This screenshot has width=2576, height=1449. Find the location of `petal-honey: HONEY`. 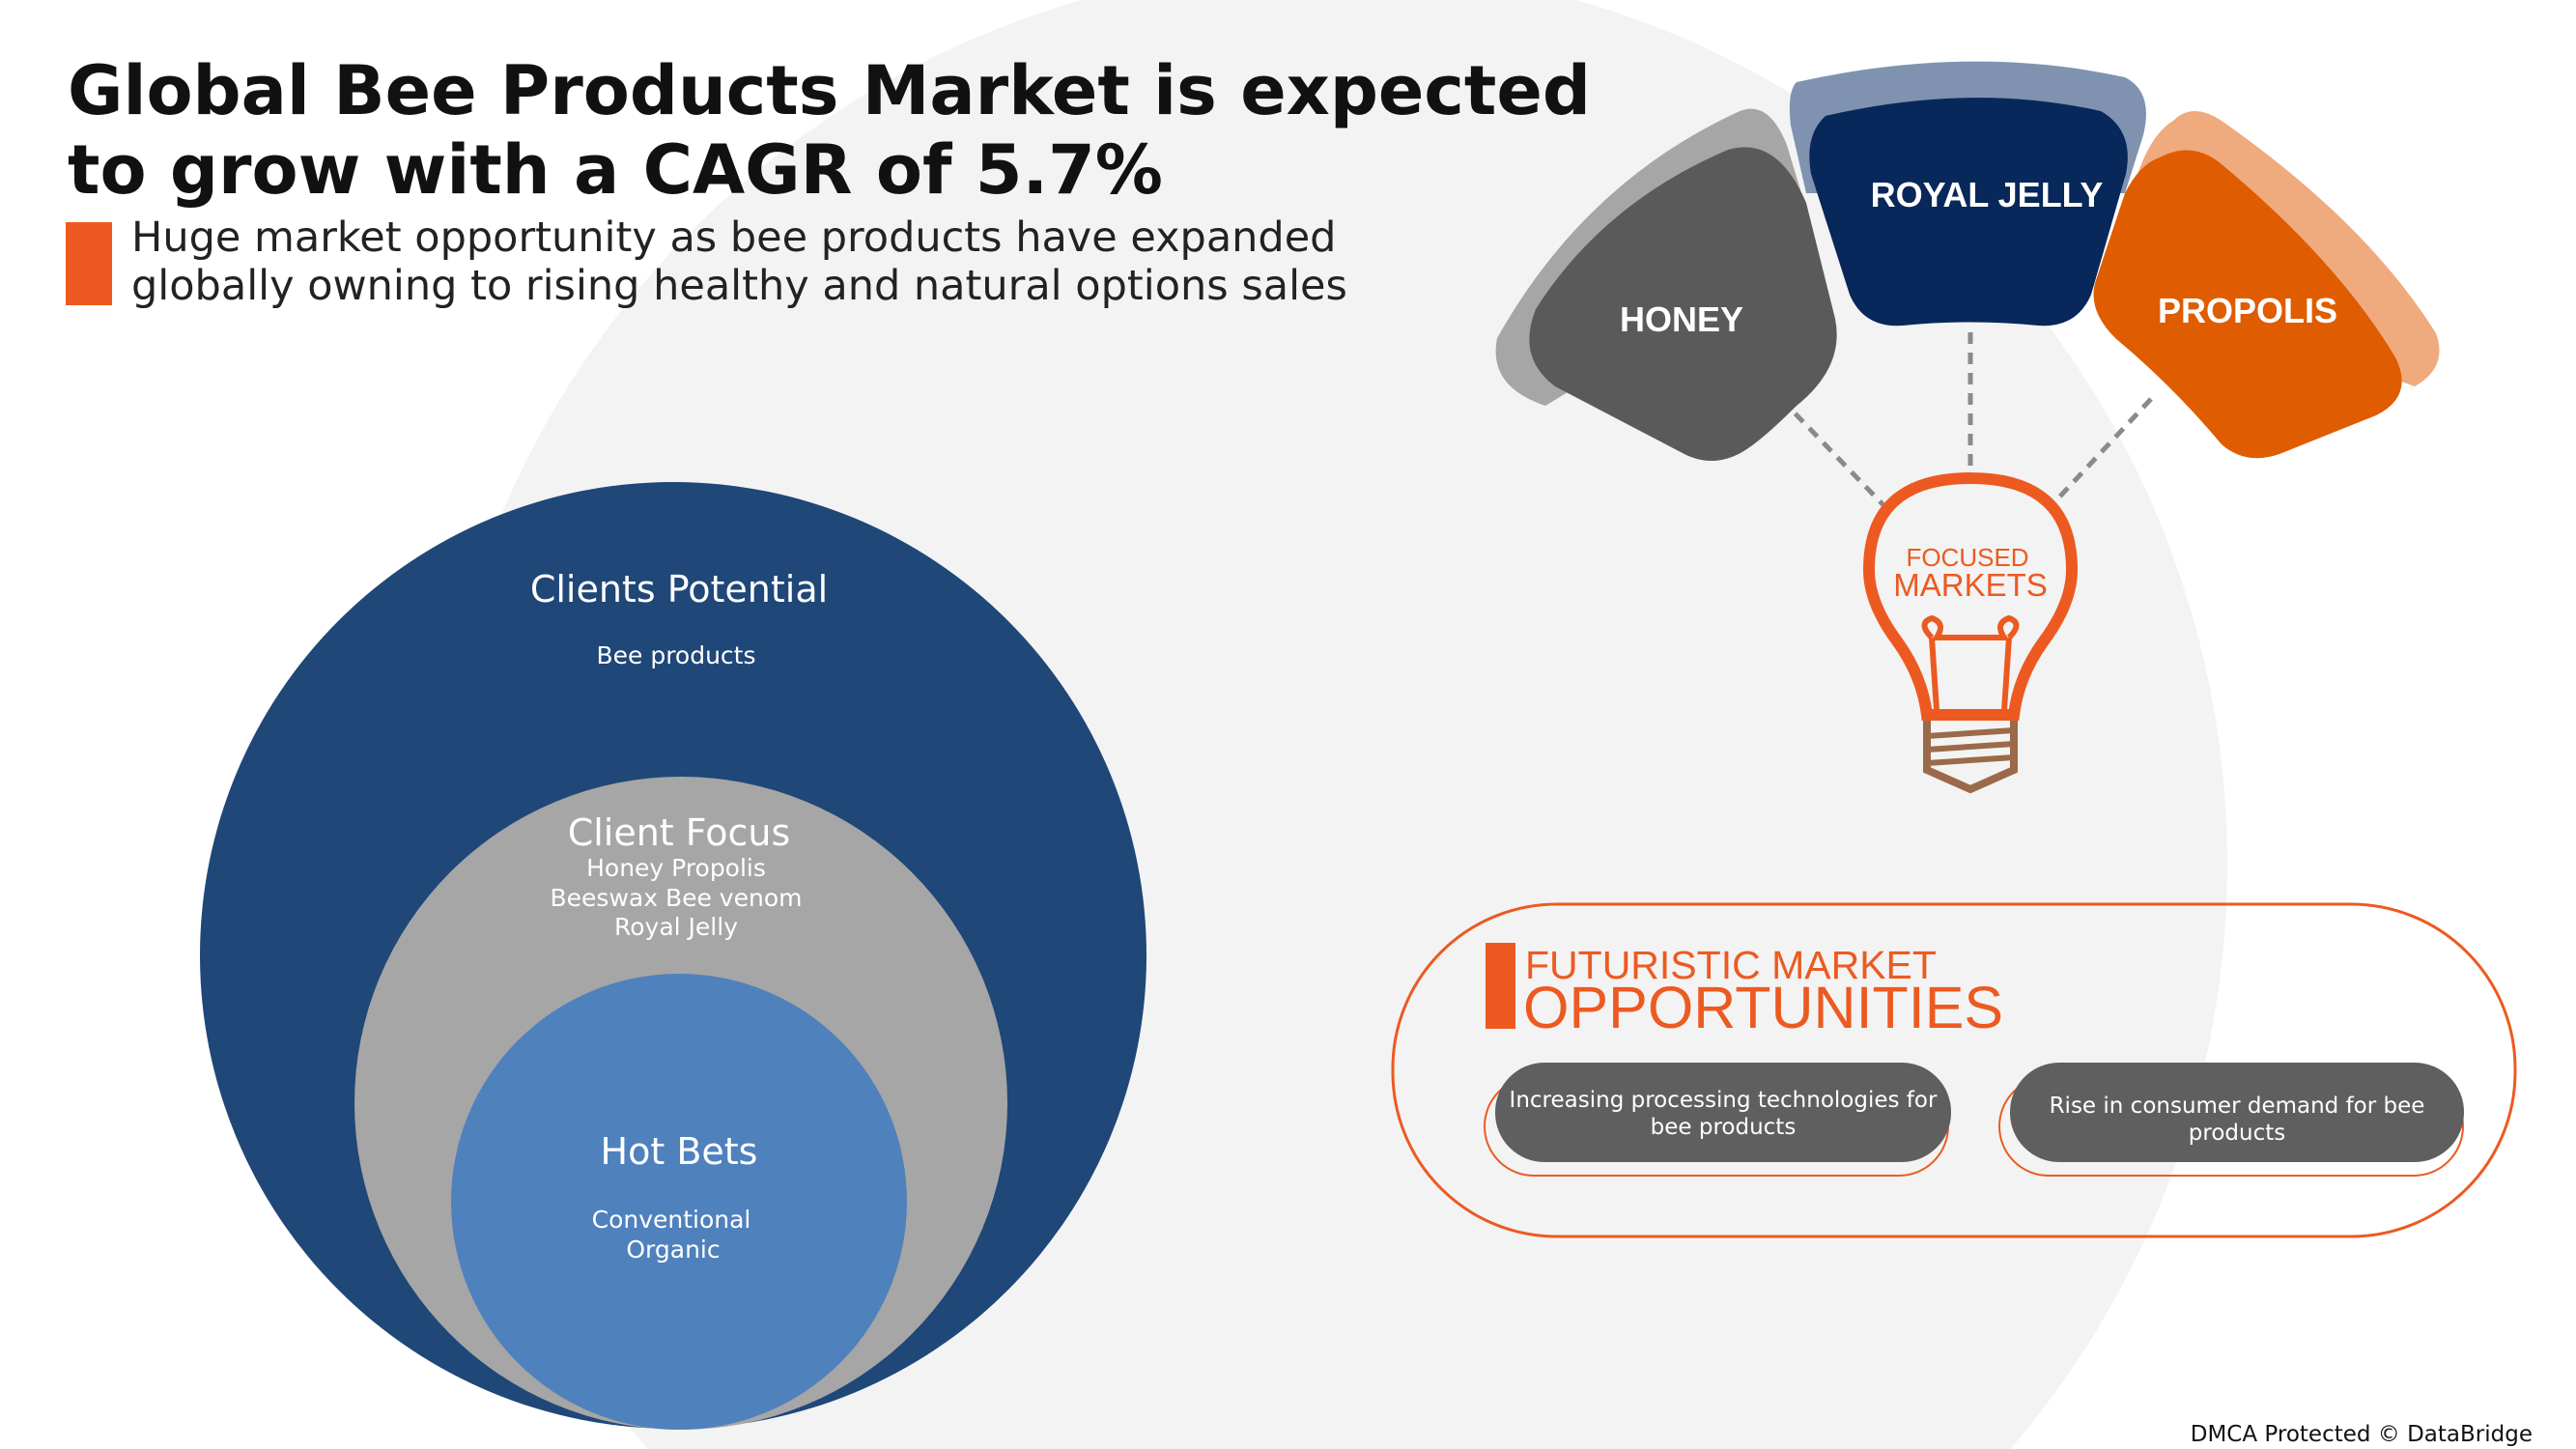

petal-honey: HONEY is located at coordinates (1666, 285).